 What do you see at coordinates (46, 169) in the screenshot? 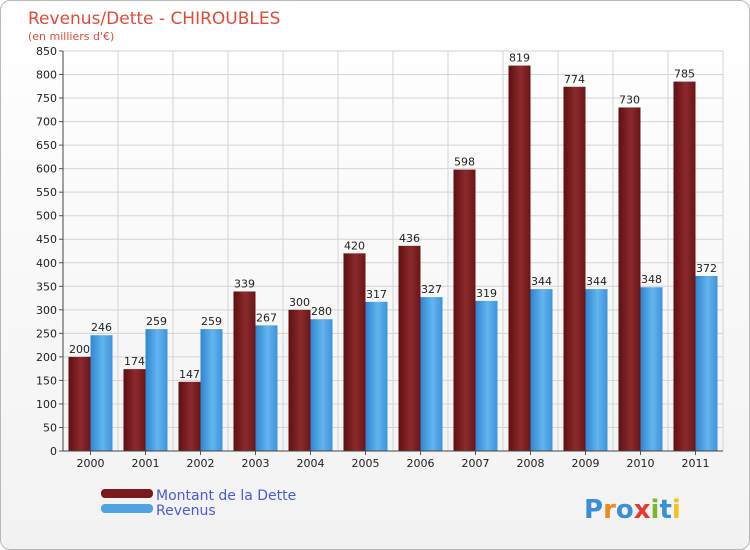
I see `y-tick-label: 600` at bounding box center [46, 169].